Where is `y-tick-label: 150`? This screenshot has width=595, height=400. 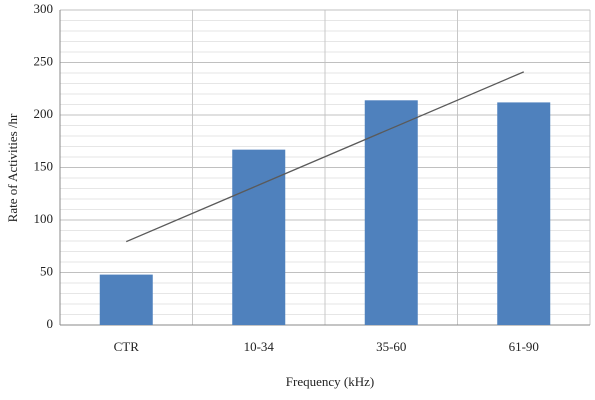
y-tick-label: 150 is located at coordinates (44, 165).